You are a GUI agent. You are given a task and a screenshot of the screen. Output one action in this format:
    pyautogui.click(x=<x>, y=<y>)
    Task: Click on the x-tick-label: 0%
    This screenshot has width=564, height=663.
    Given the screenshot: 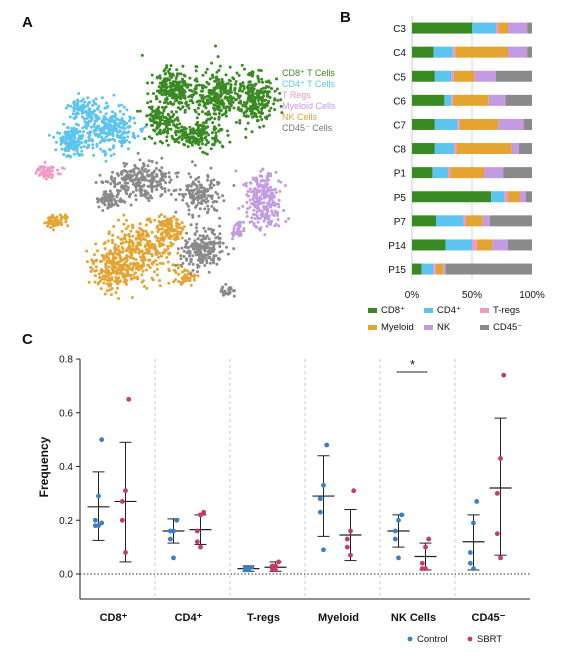 What is the action you would take?
    pyautogui.click(x=412, y=295)
    